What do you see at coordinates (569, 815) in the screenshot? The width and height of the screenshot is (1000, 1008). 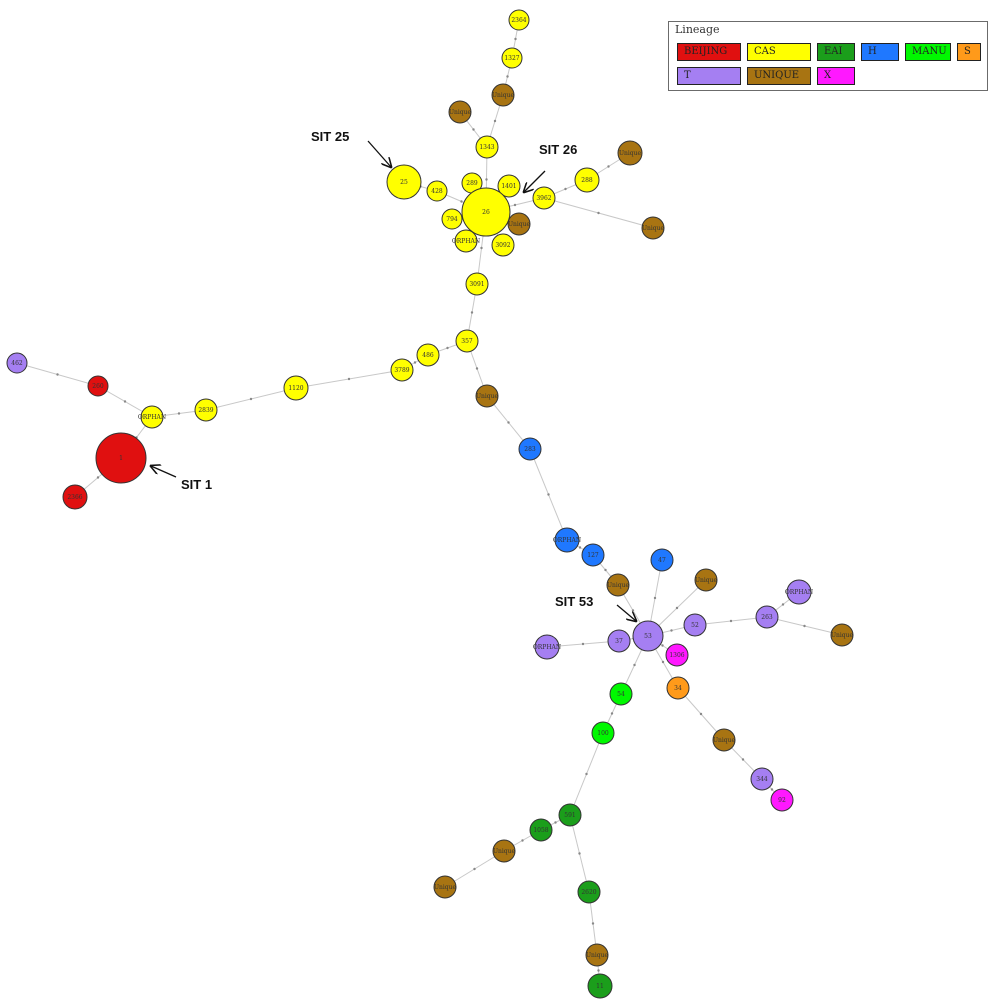 I see `node-label: 591` at bounding box center [569, 815].